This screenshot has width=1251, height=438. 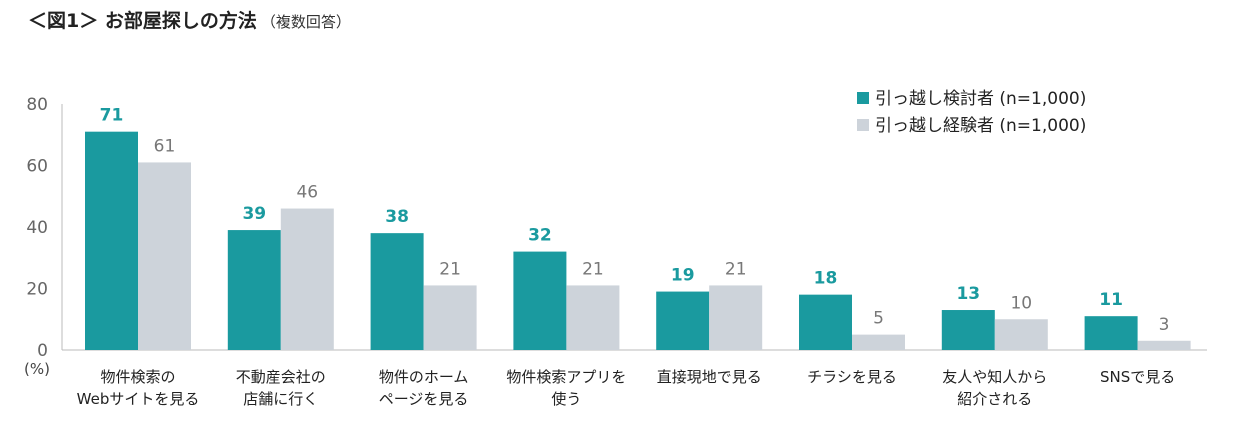 What do you see at coordinates (994, 388) in the screenshot?
I see `category-label: 友人や知人から紹介される` at bounding box center [994, 388].